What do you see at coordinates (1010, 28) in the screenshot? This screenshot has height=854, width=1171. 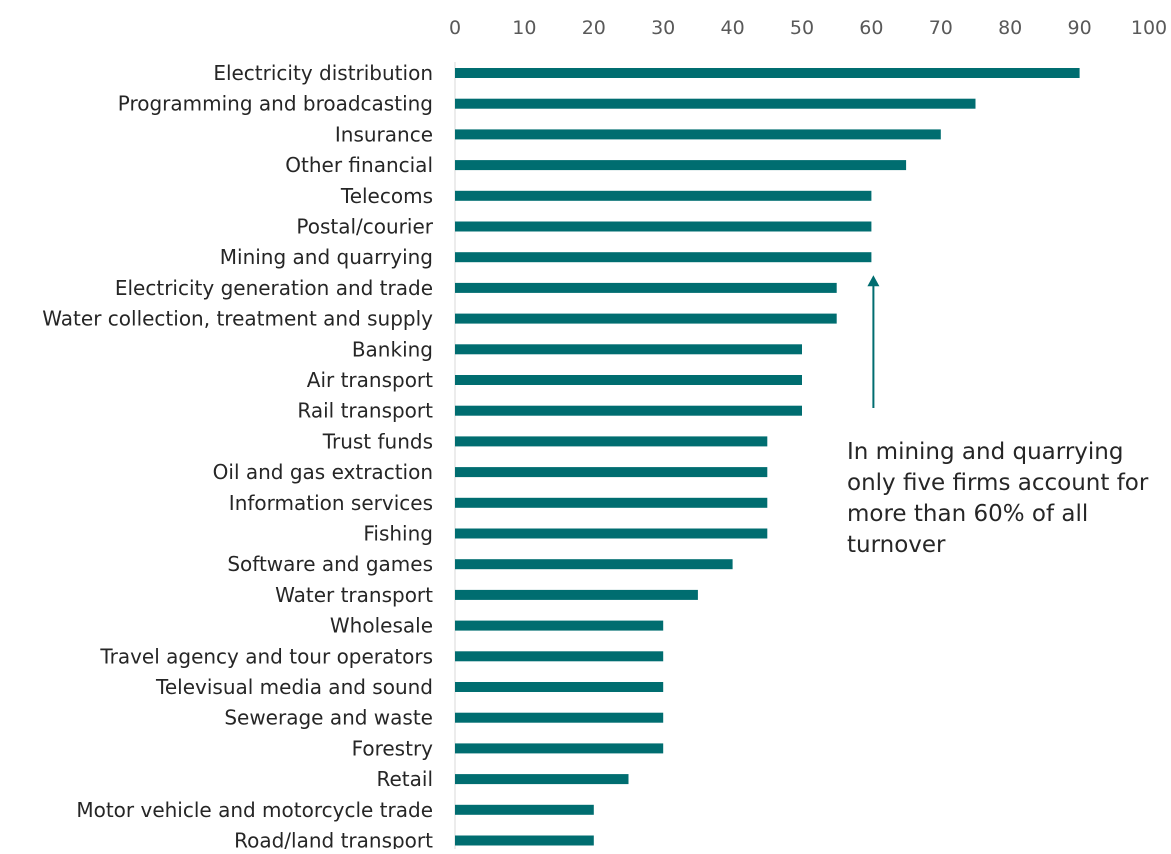 I see `x-tick-label: 80` at bounding box center [1010, 28].